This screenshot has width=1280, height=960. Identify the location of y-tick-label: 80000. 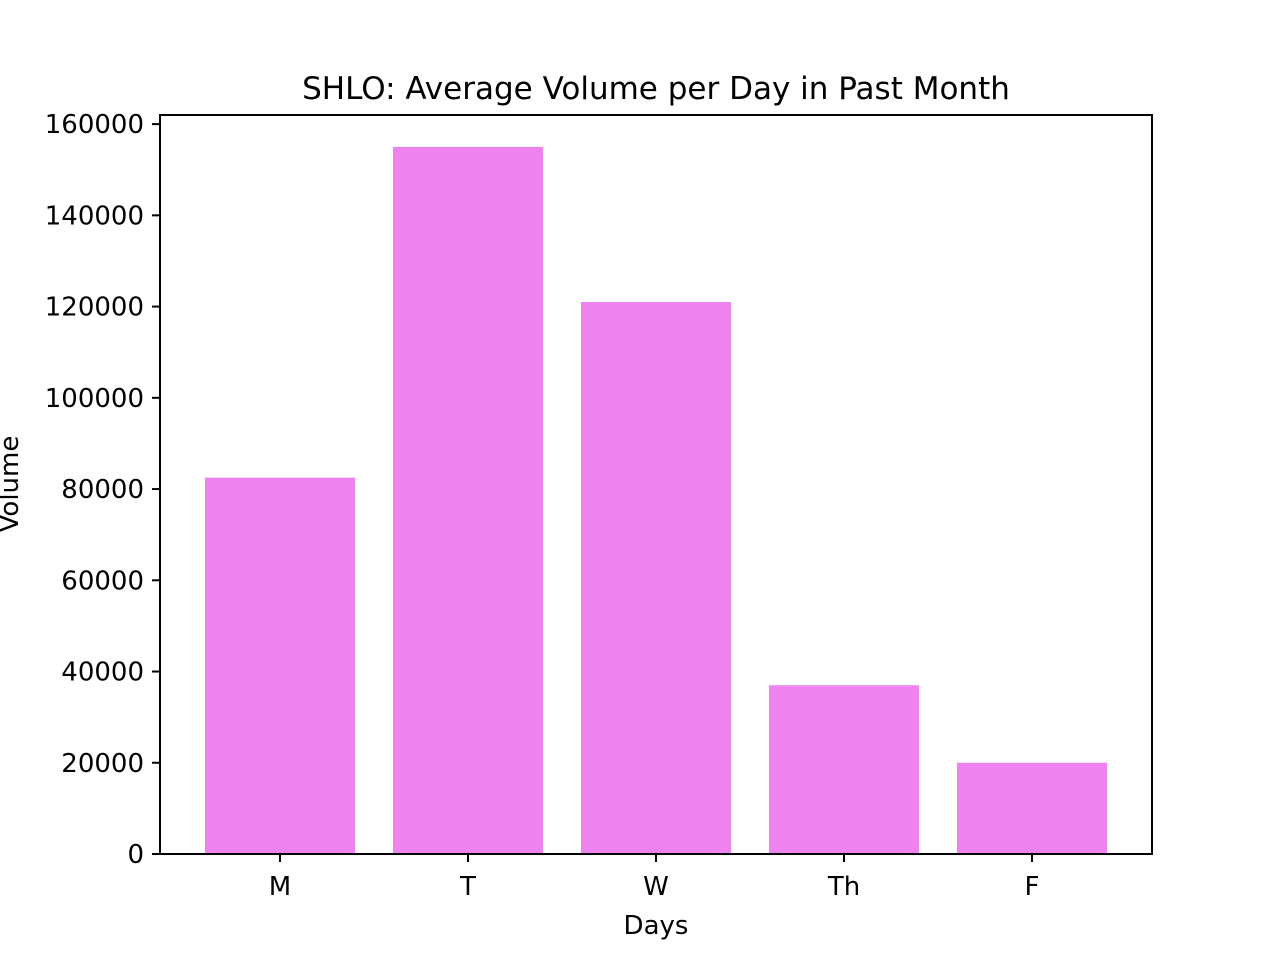
(102, 490).